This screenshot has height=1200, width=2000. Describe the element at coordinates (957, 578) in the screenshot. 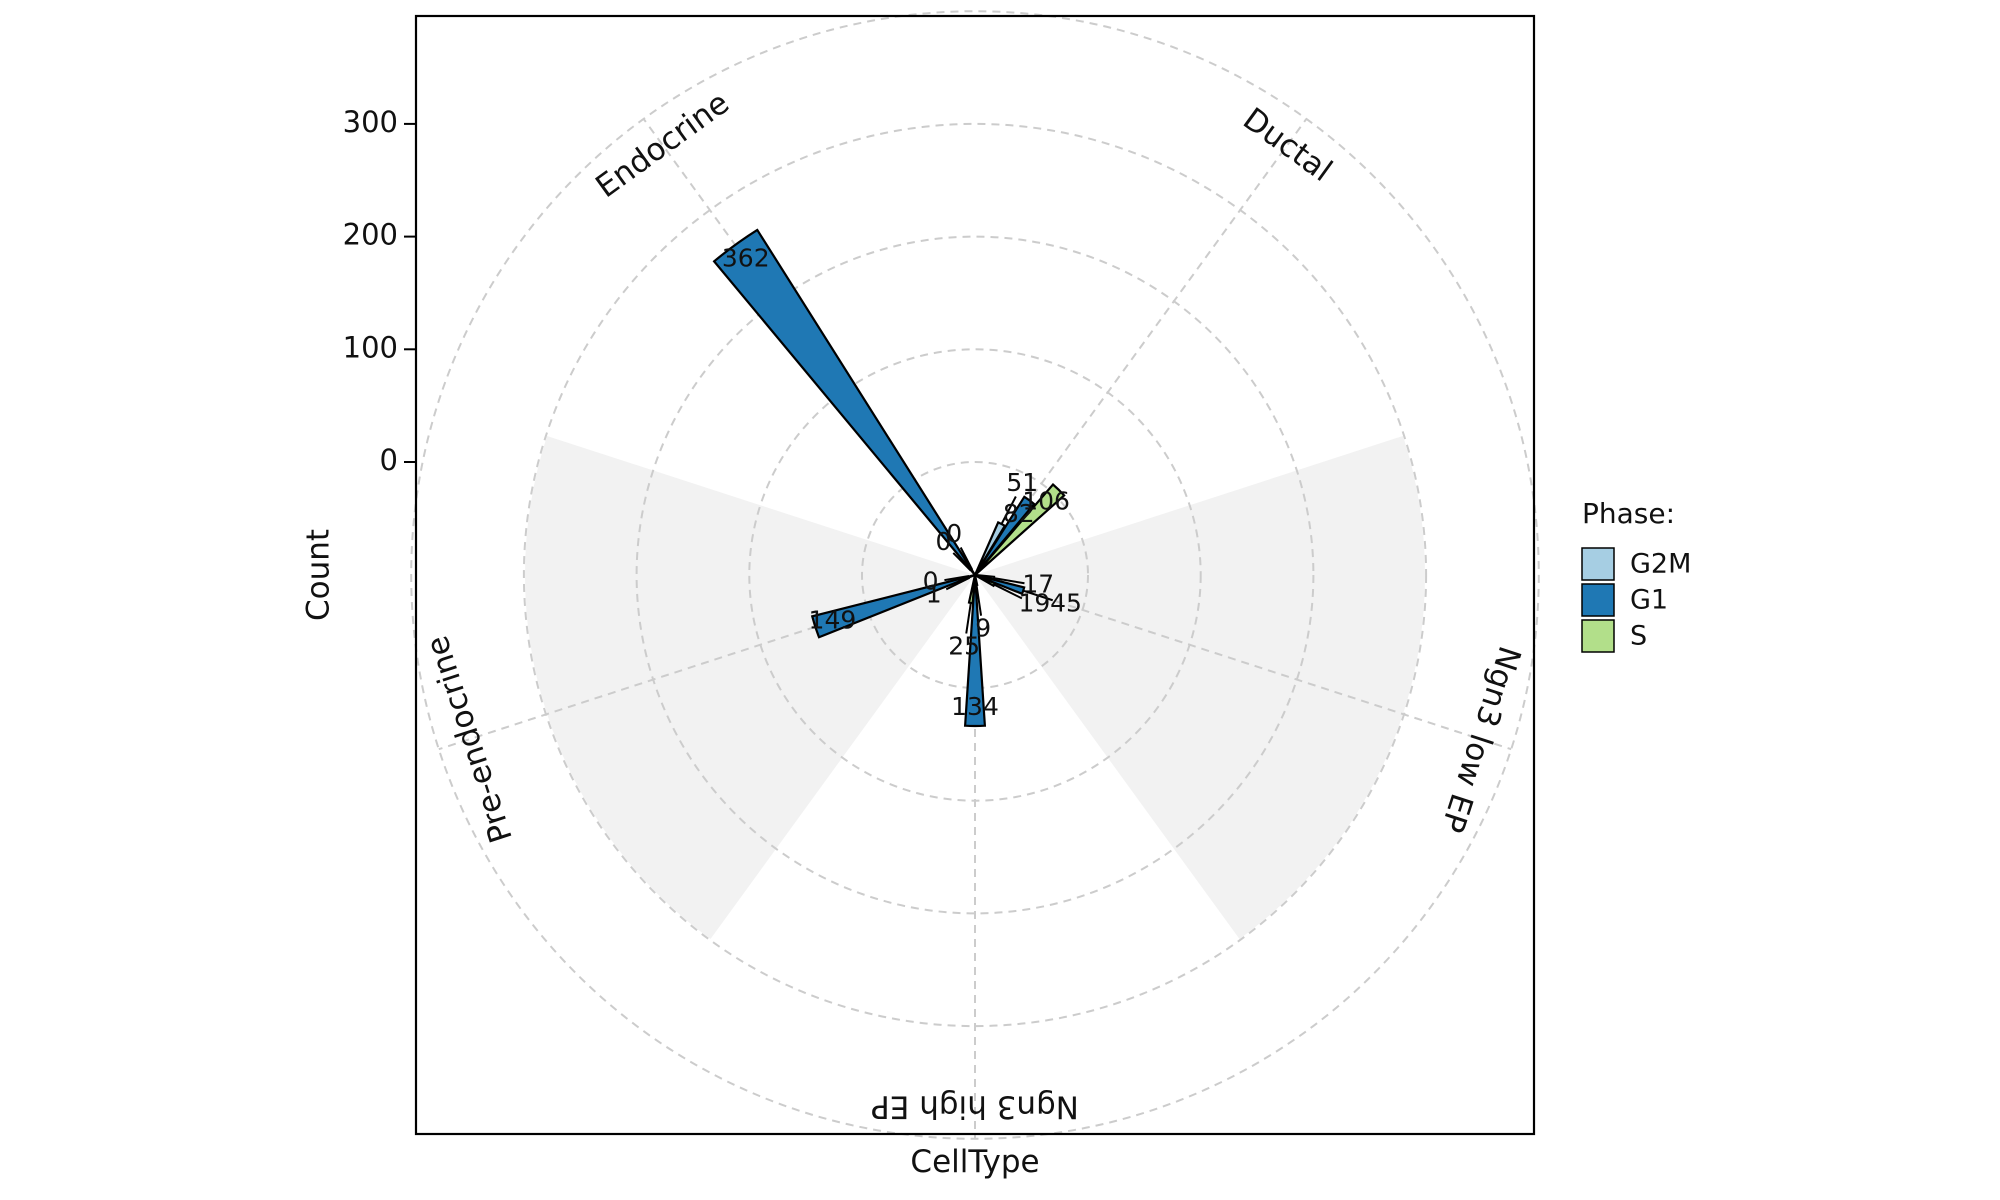

I see `label-leader-pre-endocrine-s` at that location.